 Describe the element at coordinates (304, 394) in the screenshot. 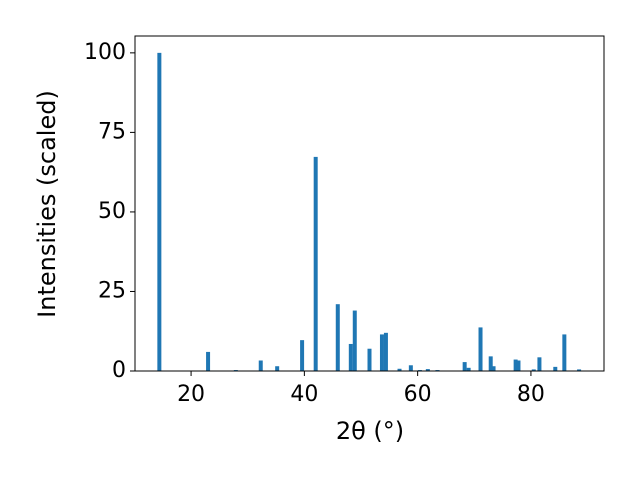

I see `x-tick-label: 40` at that location.